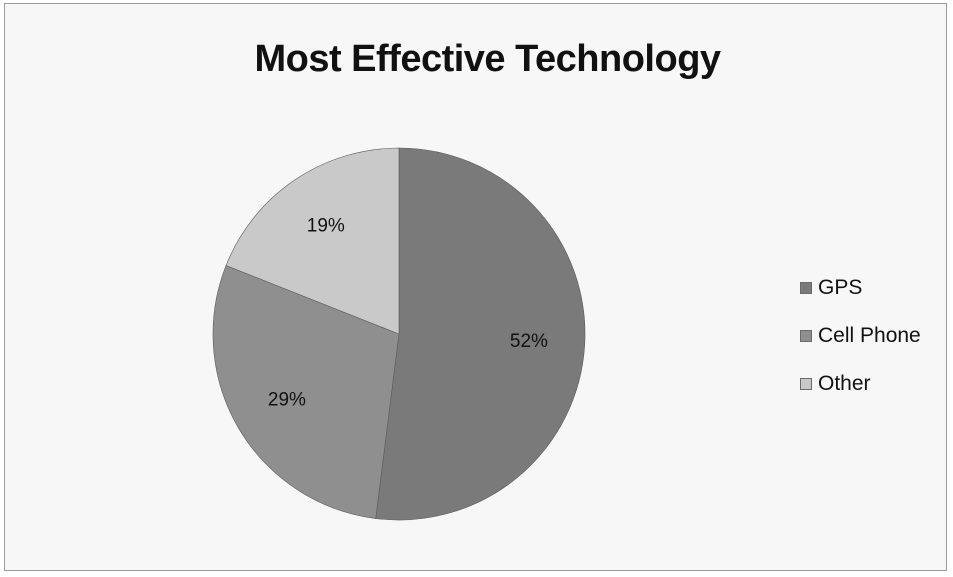  Describe the element at coordinates (312, 241) in the screenshot. I see `pie-slice-other` at that location.